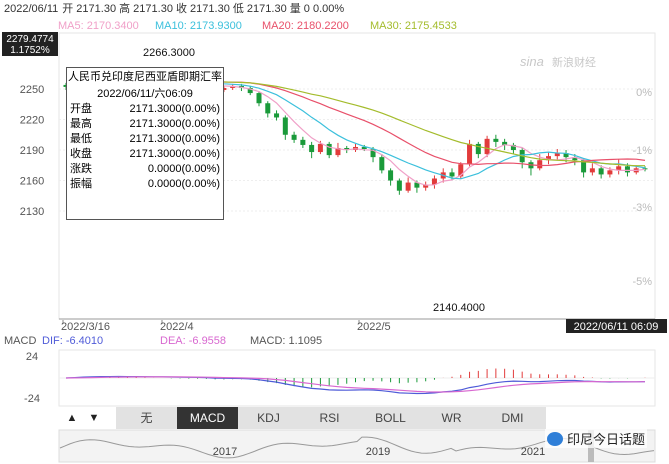 Image resolution: width=669 pixels, height=464 pixels. I want to click on price-tick: 2130, so click(32, 212).